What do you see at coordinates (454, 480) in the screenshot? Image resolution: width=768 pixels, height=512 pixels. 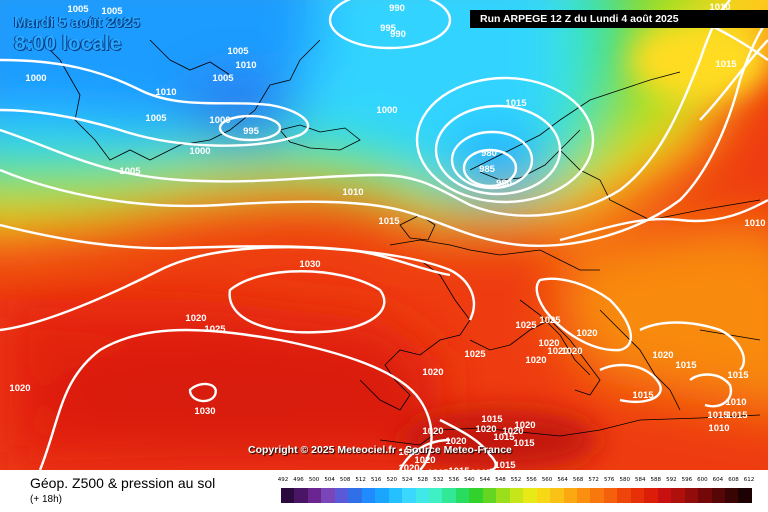 I see `scale-tick-label: 536` at bounding box center [454, 480].